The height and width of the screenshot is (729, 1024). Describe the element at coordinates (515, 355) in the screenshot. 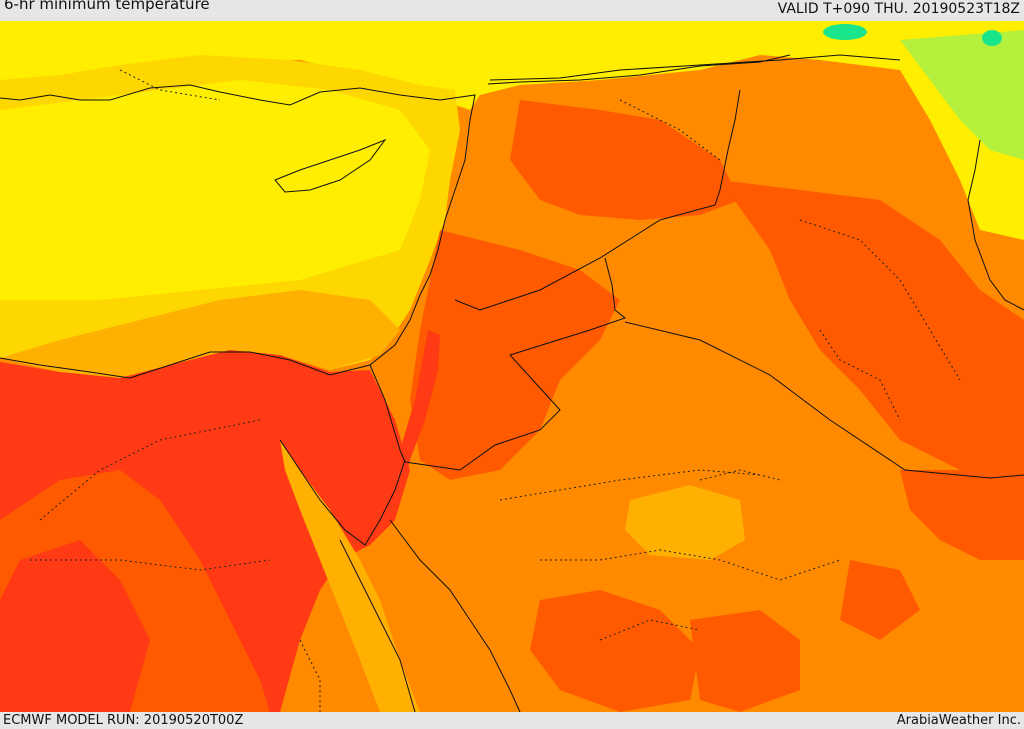

I see `field-orange-red-levant` at that location.